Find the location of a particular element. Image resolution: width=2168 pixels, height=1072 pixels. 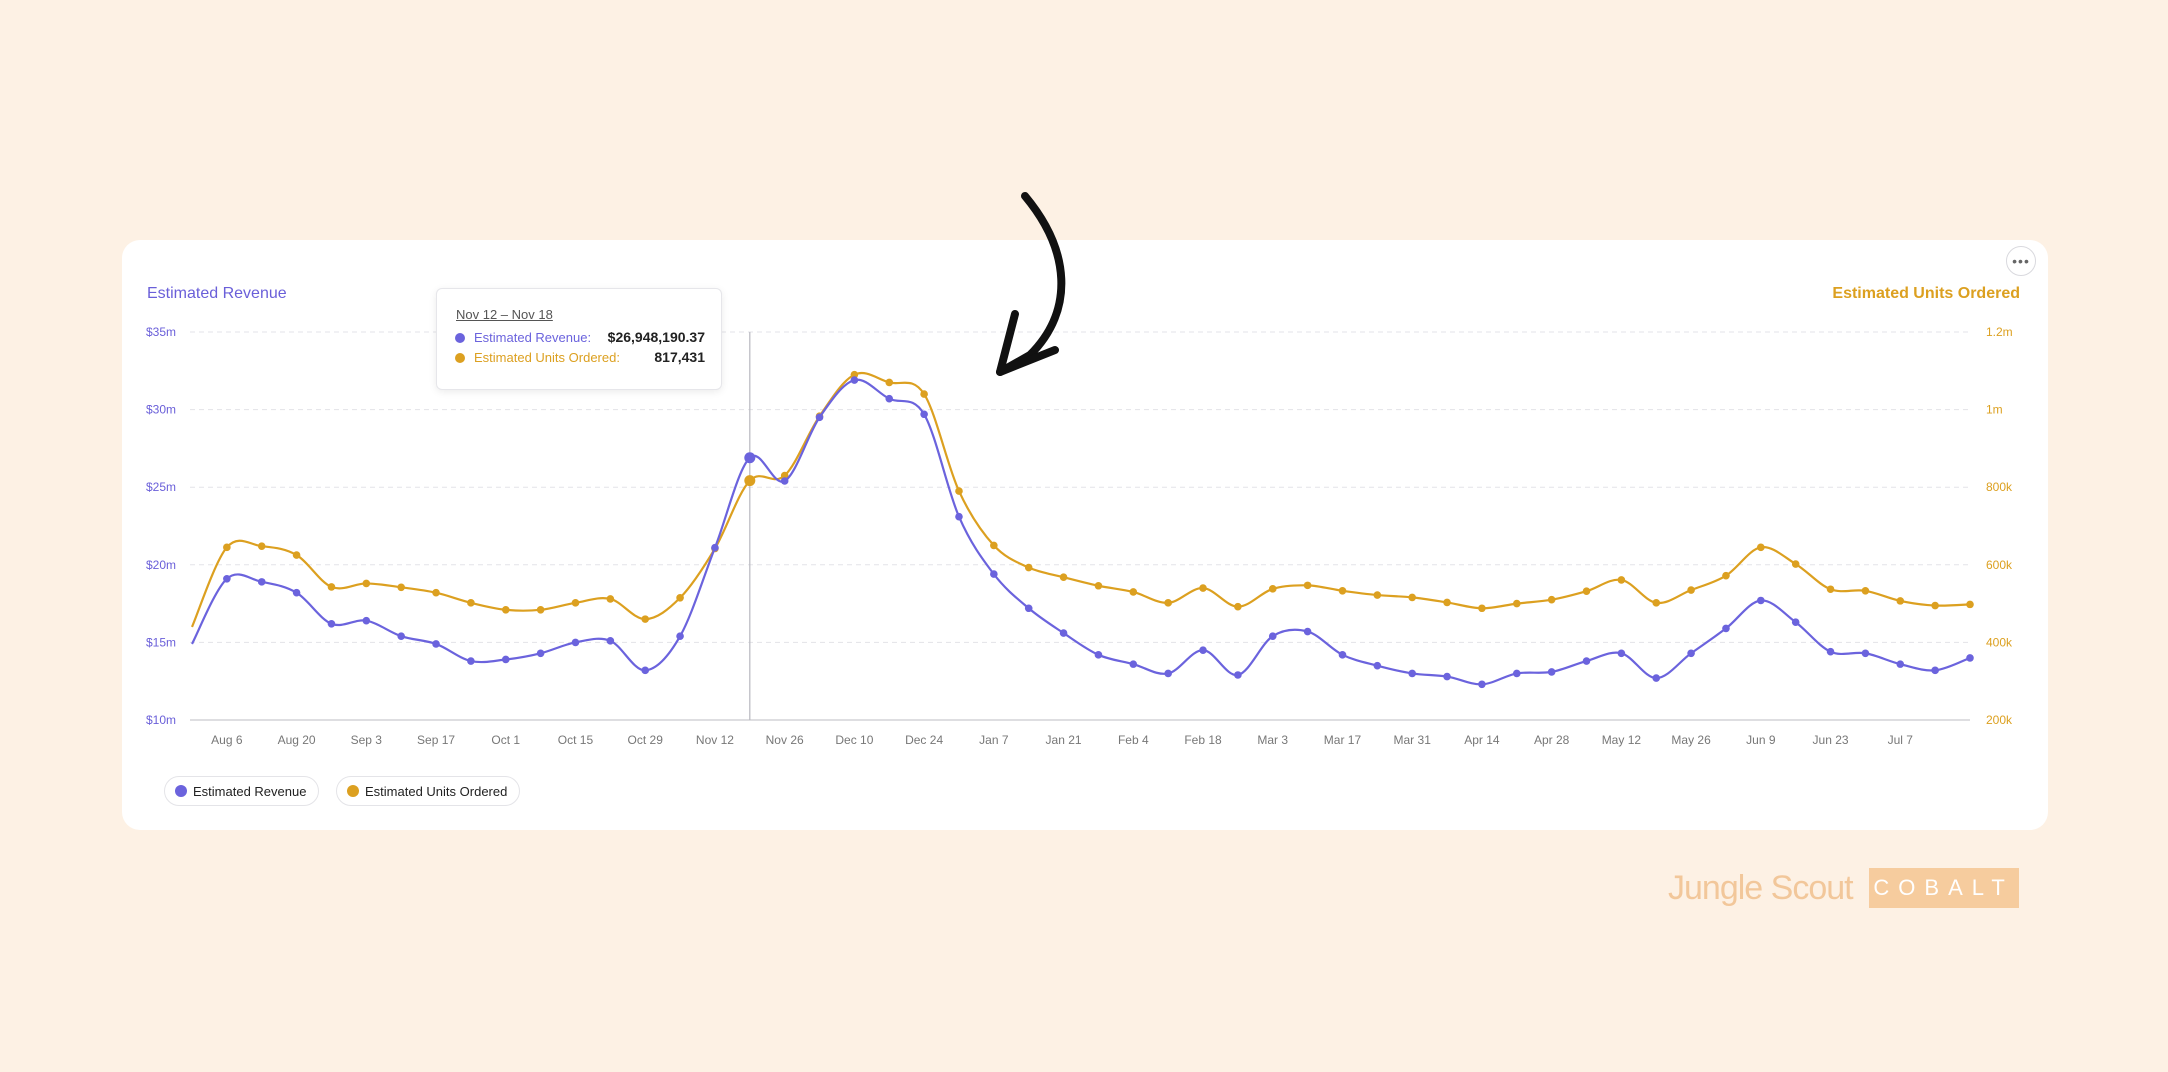

x-tick-label: Jun 23 is located at coordinates (1831, 740).